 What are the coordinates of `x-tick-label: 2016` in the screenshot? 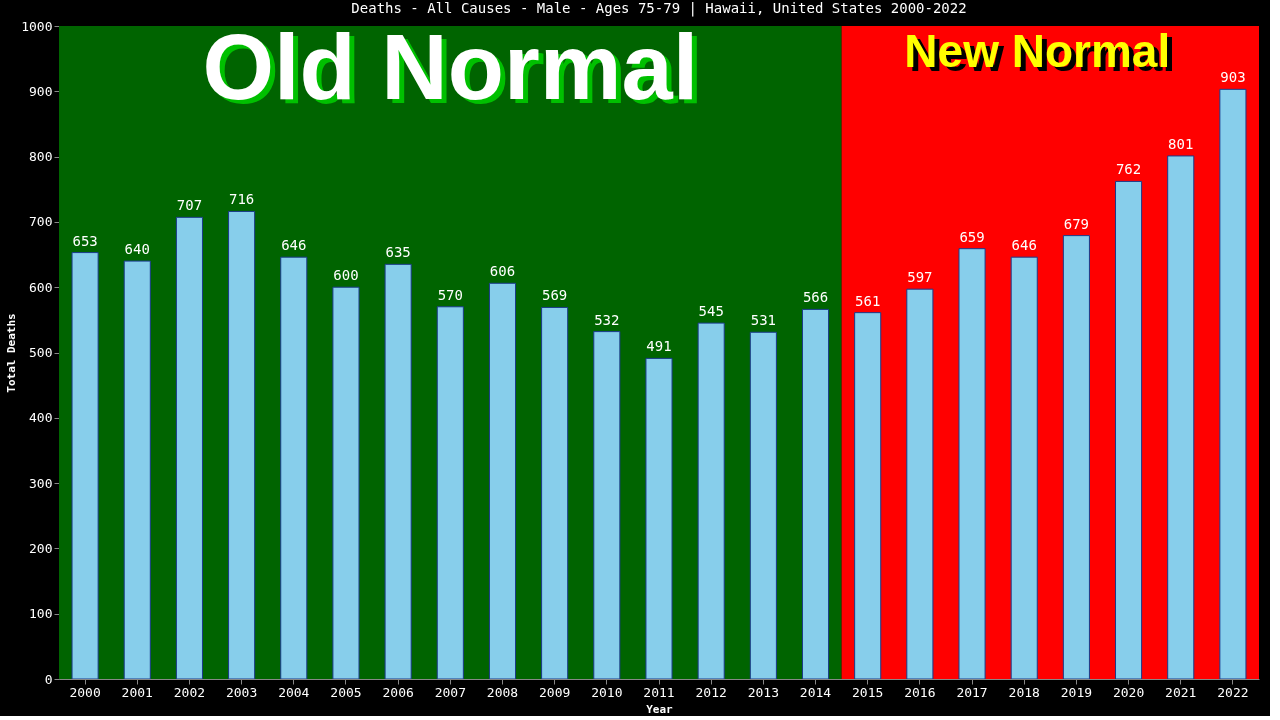 It's located at (920, 692).